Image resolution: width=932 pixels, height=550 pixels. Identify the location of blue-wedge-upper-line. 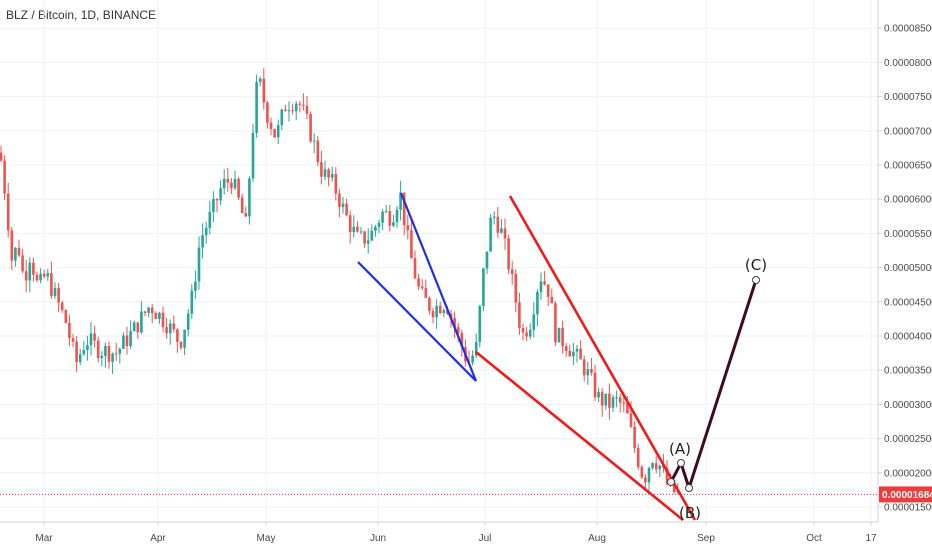
(438, 287).